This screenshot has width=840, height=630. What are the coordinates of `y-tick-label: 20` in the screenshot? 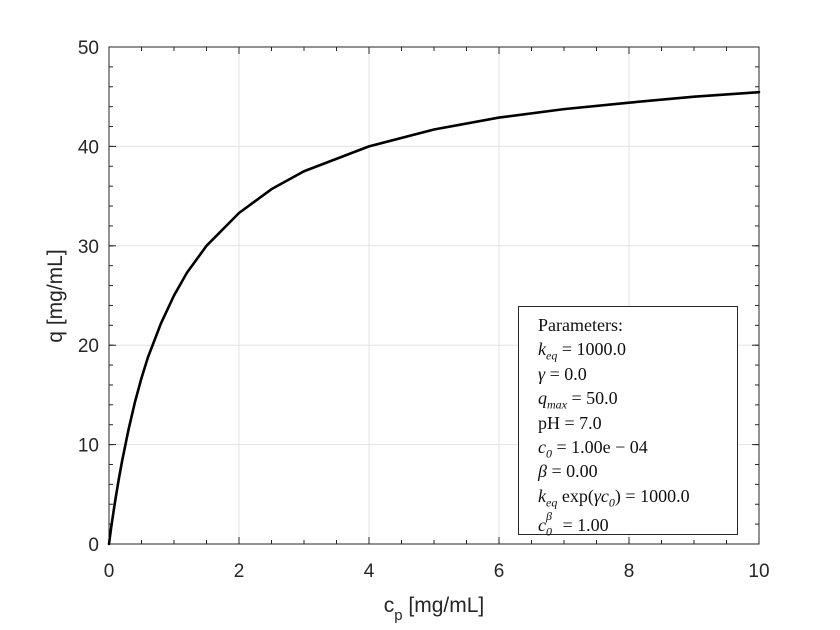 It's located at (88, 346).